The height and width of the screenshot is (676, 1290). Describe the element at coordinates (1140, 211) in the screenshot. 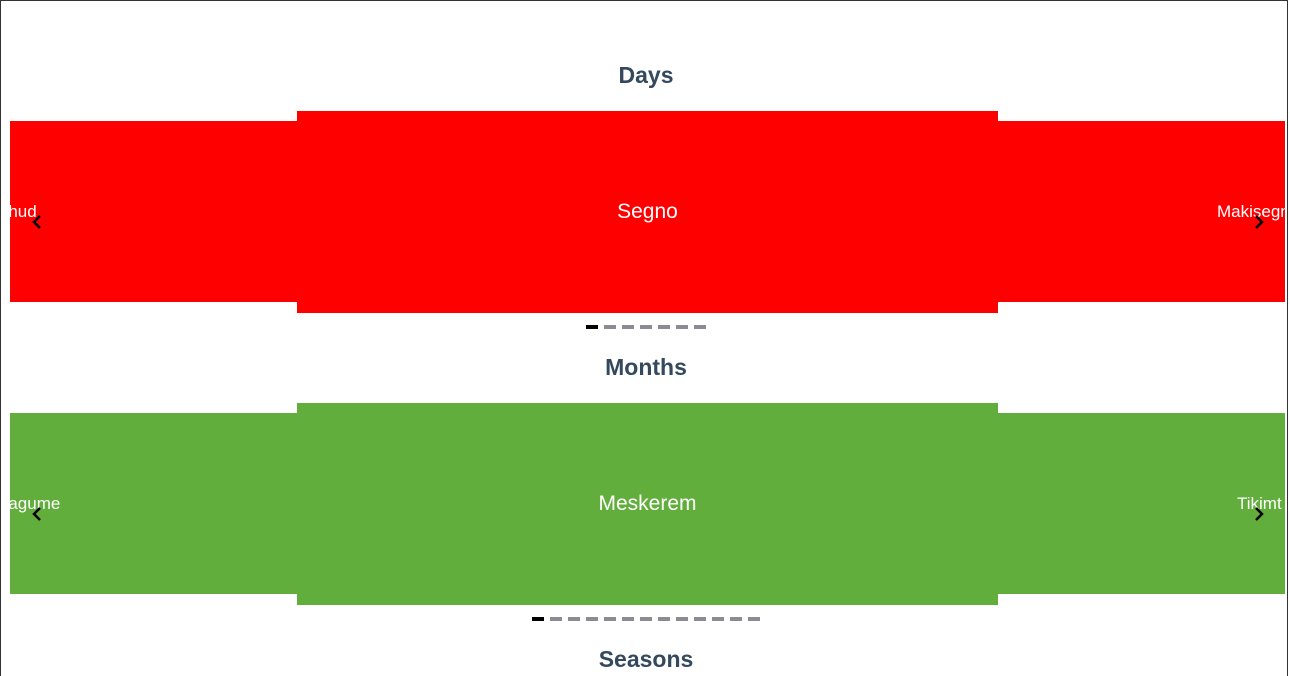

I see `days-next-slide: Makisegno` at that location.